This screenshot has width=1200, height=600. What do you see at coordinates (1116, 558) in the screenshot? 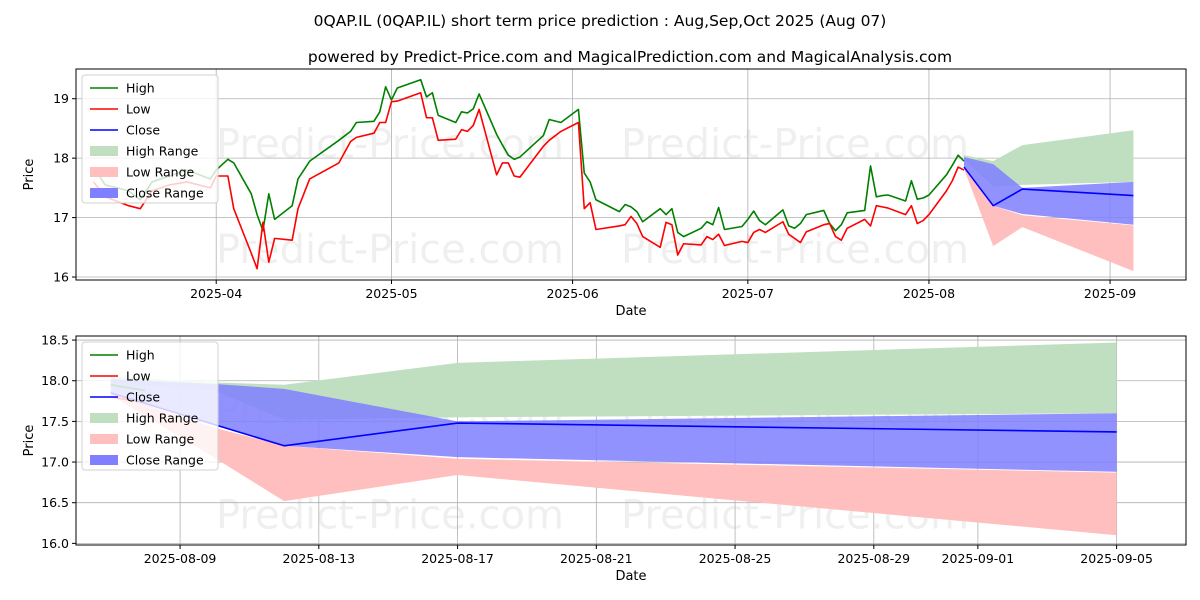
I see `x-tick-label: 2025-09-05` at bounding box center [1116, 558].